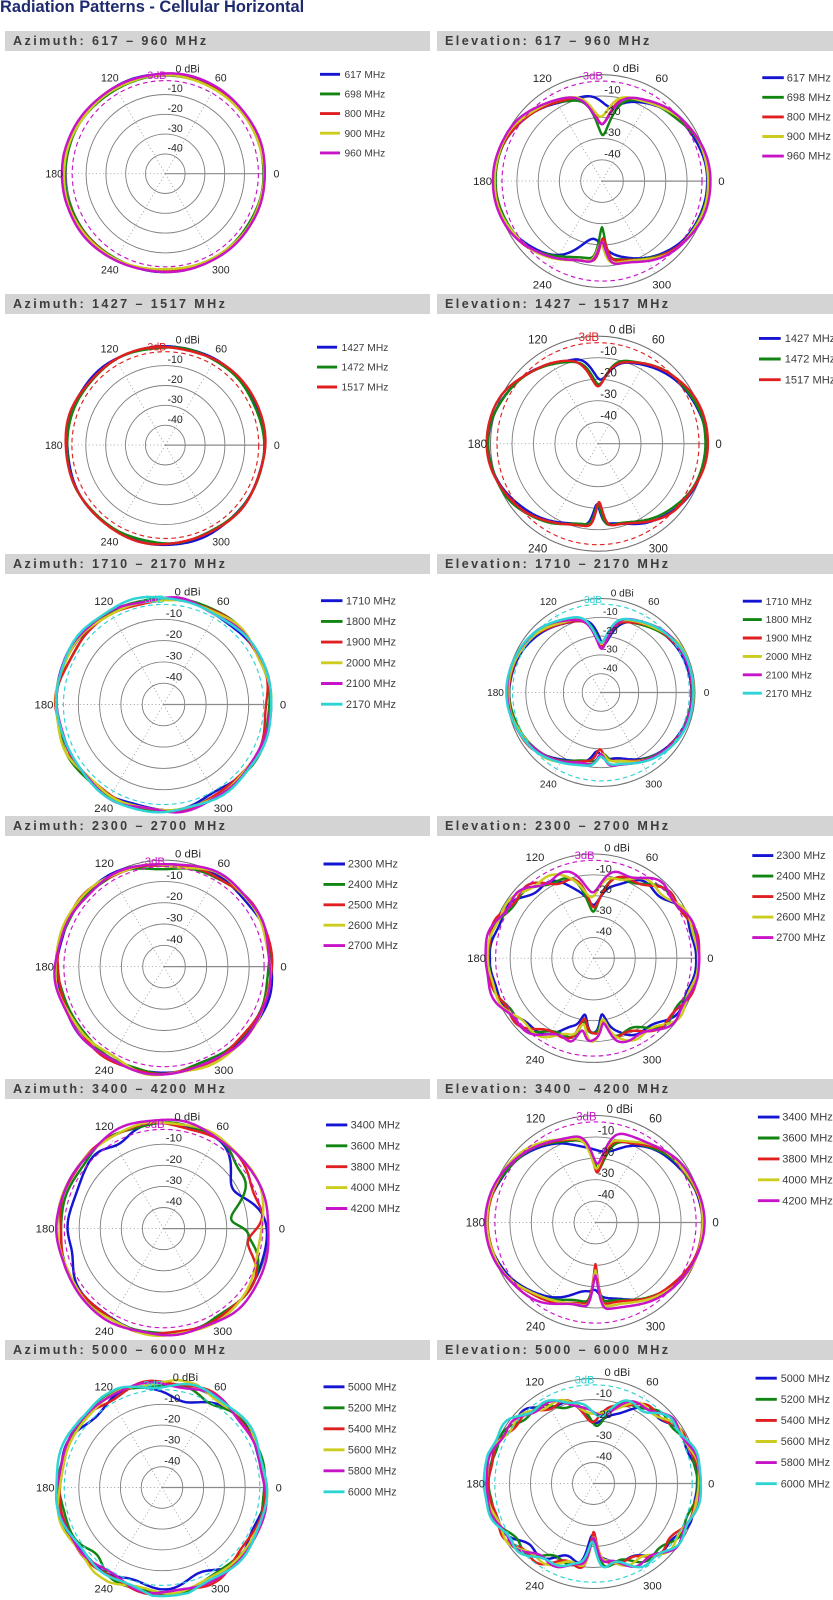 This screenshot has width=833, height=1600. I want to click on svg-text: 2000 MHz, so click(371, 663).